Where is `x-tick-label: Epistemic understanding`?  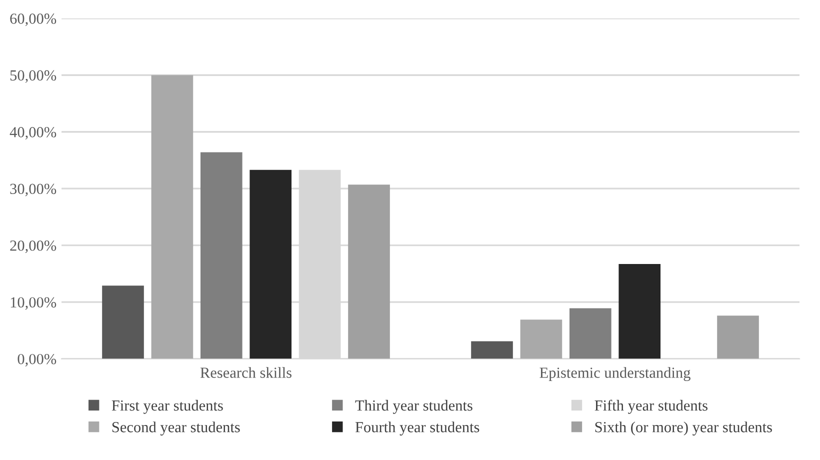 x-tick-label: Epistemic understanding is located at coordinates (615, 374).